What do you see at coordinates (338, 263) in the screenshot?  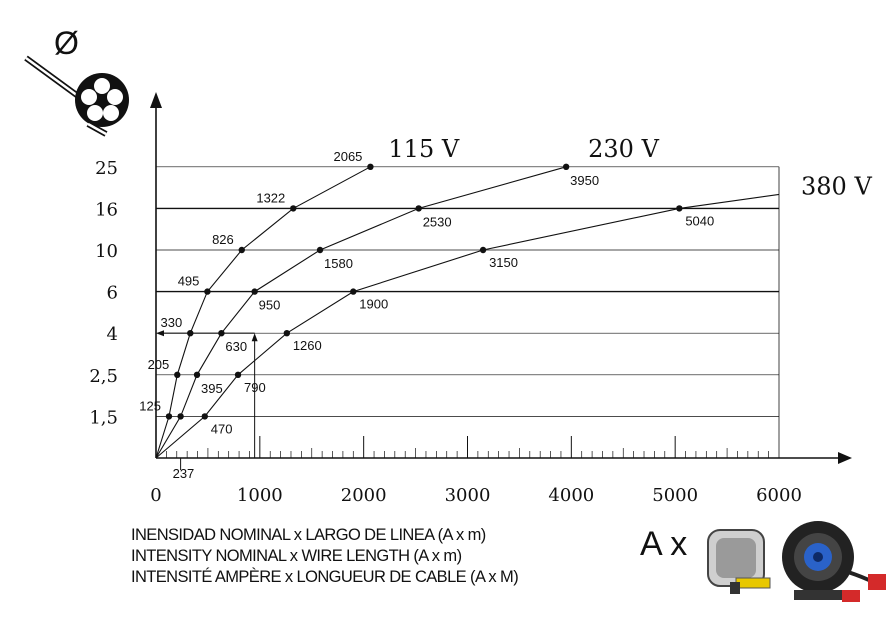 I see `data-label-230v-1580: 1580` at bounding box center [338, 263].